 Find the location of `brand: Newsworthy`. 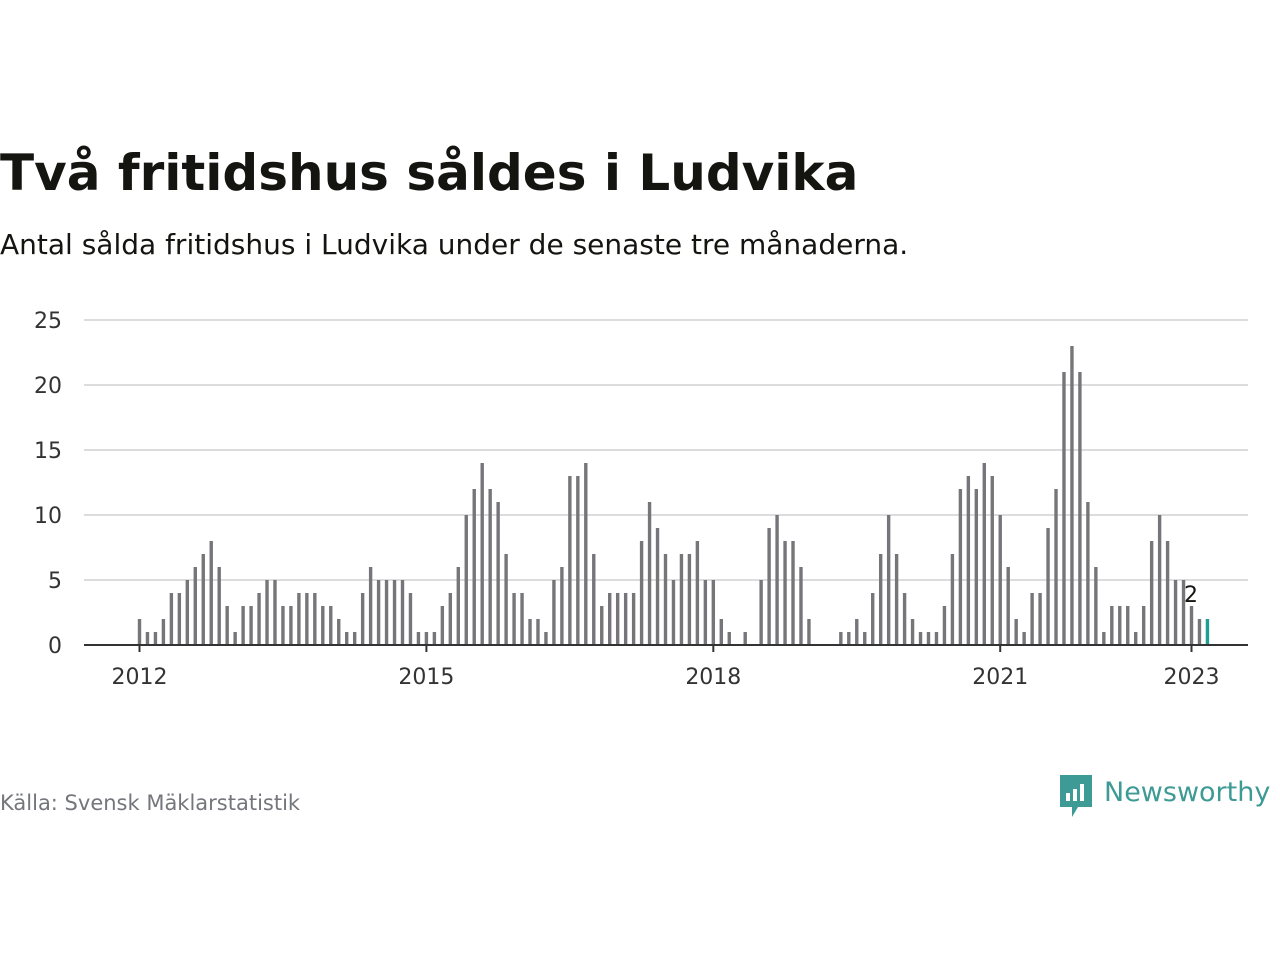

brand: Newsworthy is located at coordinates (1164, 796).